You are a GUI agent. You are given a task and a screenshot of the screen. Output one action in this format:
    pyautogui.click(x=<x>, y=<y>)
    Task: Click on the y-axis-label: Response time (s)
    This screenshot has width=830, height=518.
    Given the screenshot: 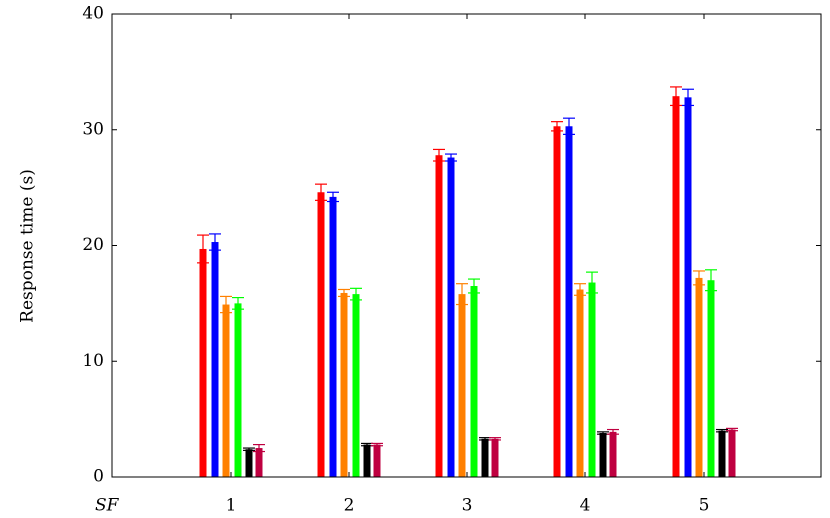 What is the action you would take?
    pyautogui.click(x=28, y=246)
    